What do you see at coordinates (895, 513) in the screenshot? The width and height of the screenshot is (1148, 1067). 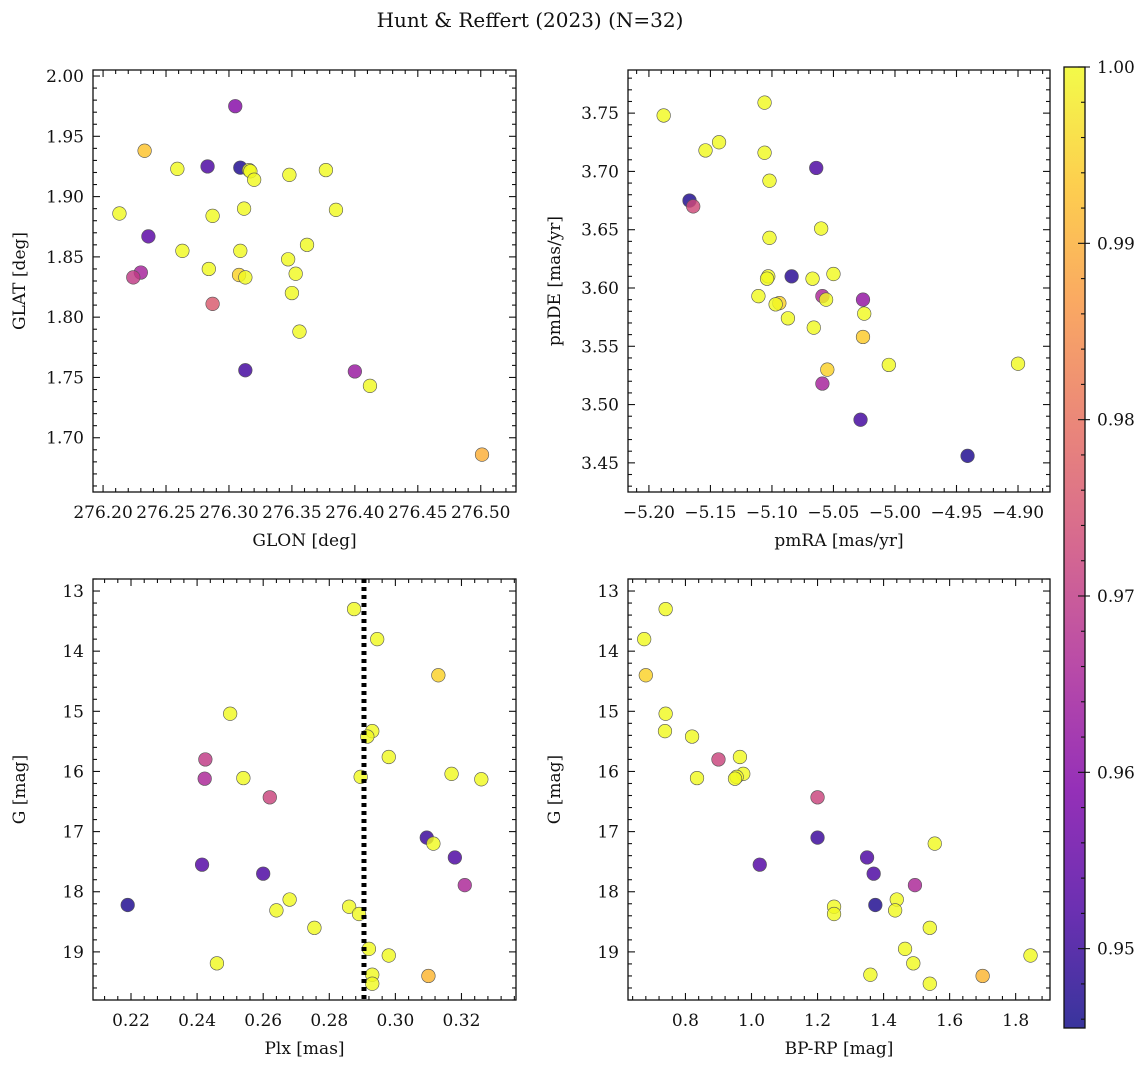 I see `x-tick-label: −5.00` at bounding box center [895, 513].